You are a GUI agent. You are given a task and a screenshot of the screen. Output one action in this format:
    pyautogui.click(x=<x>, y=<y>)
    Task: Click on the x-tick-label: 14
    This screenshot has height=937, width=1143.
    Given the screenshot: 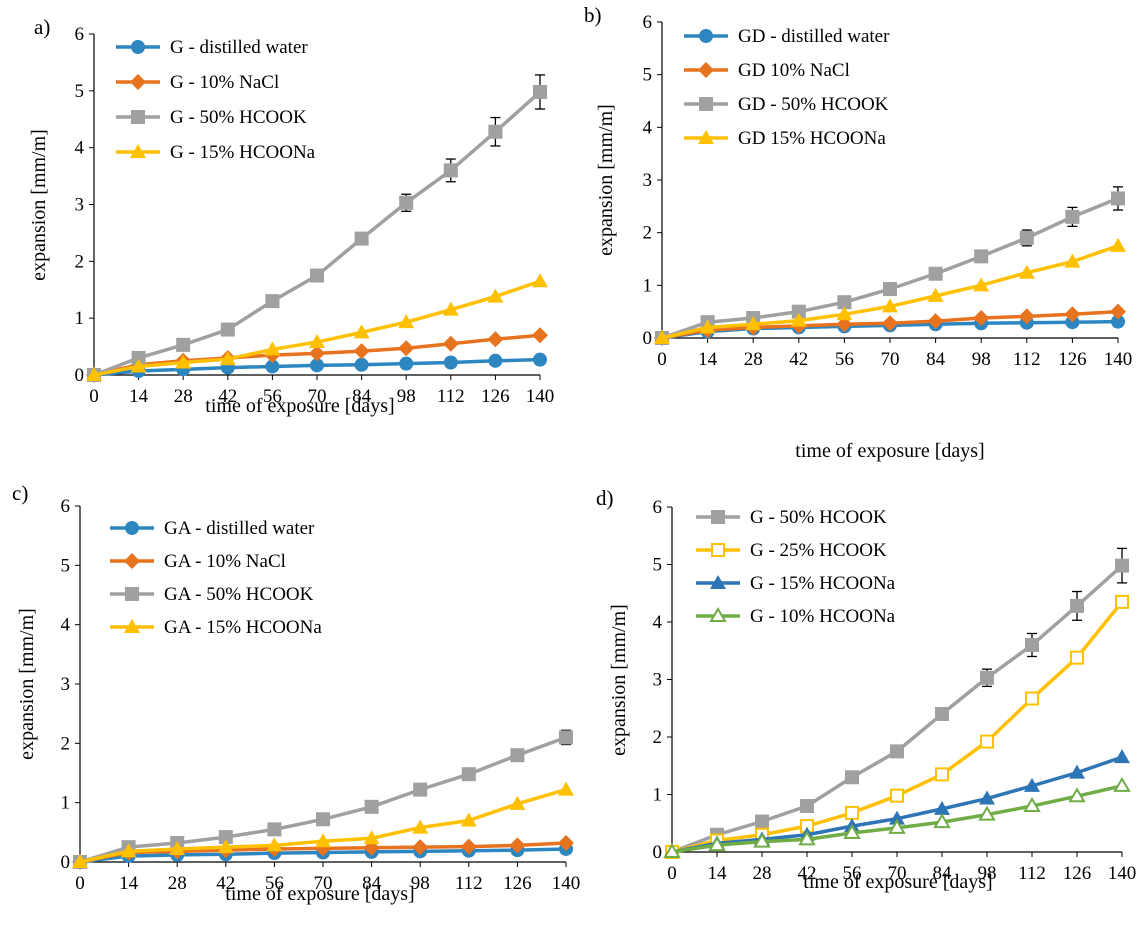 What is the action you would take?
    pyautogui.click(x=129, y=883)
    